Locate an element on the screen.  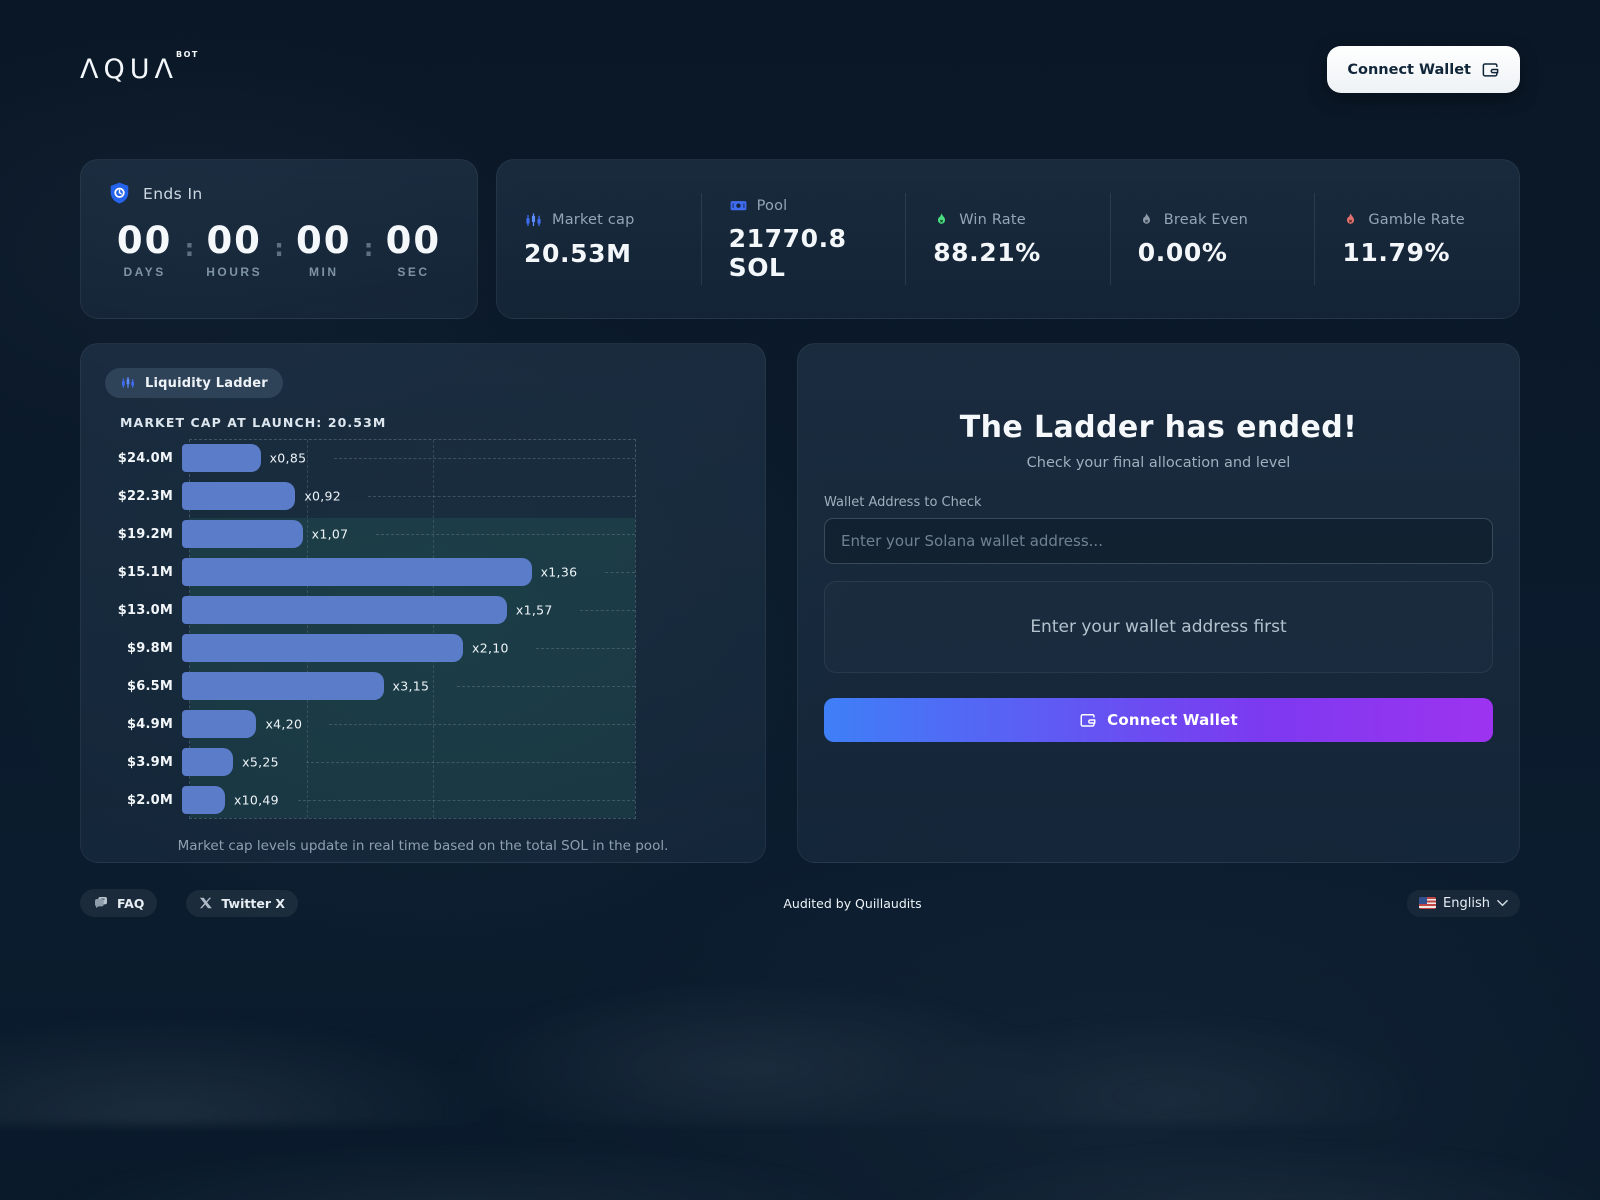
faq-label: FAQ is located at coordinates (131, 903).